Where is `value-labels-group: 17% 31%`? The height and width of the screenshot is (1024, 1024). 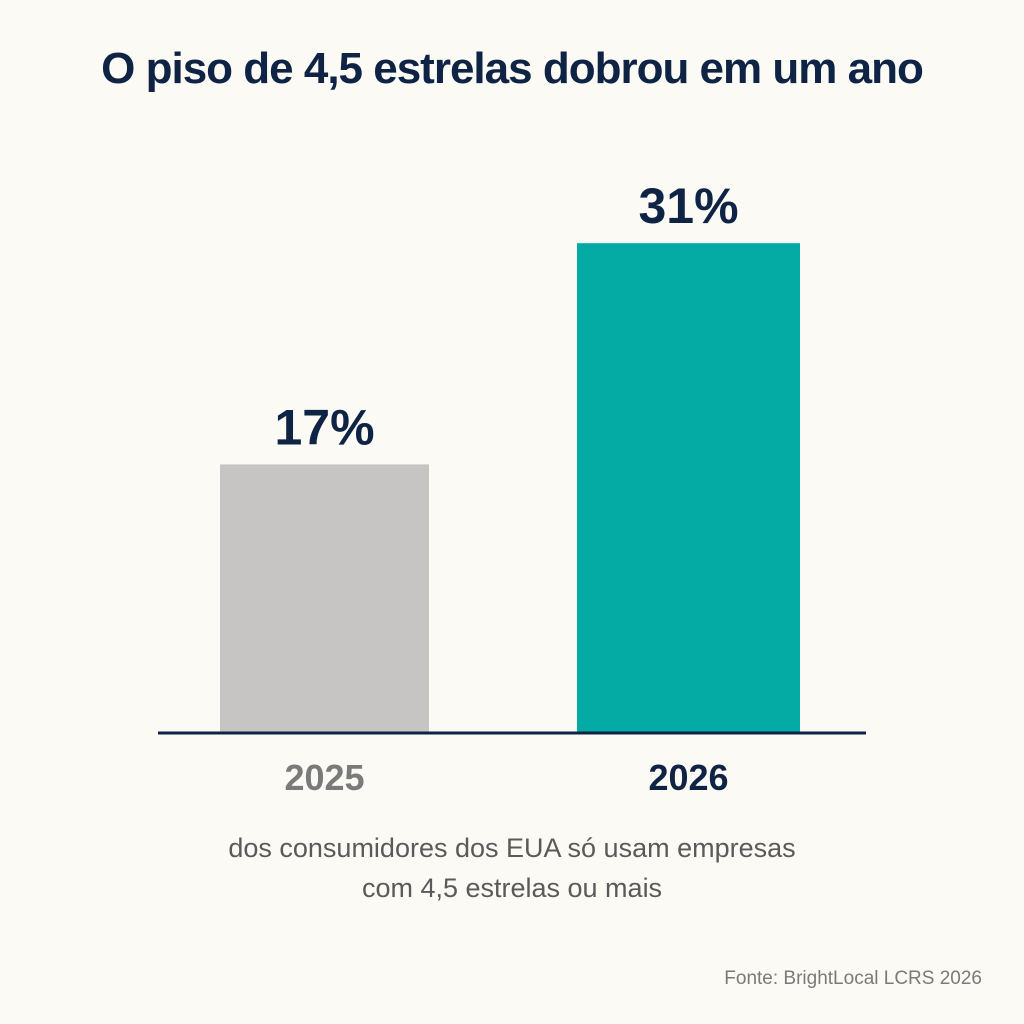 value-labels-group: 17% 31% is located at coordinates (506, 316).